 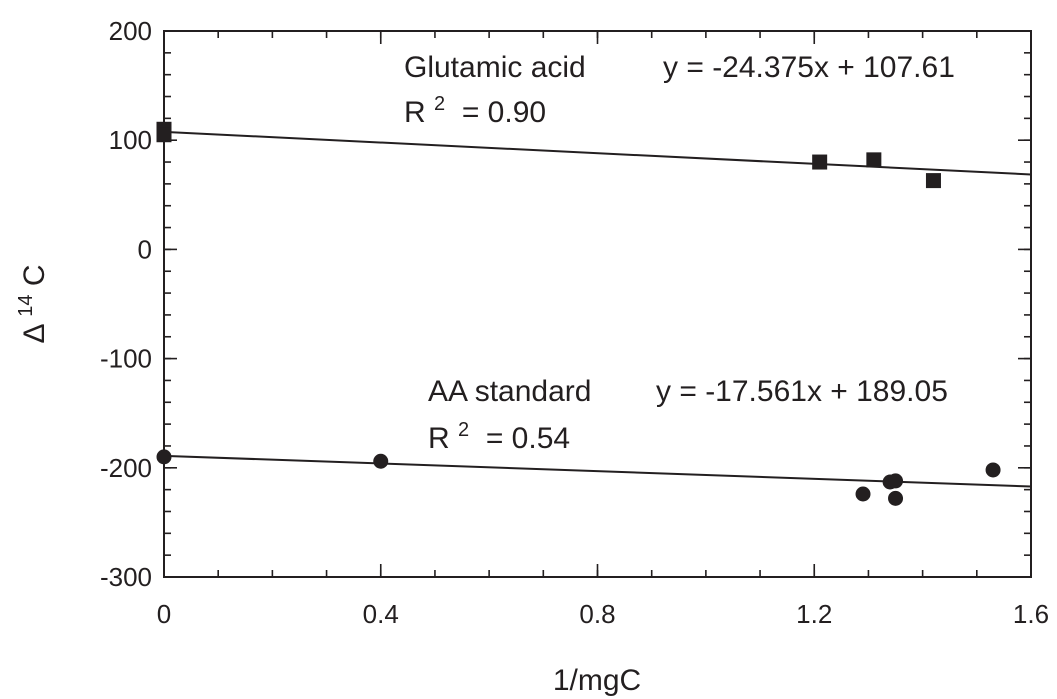 I want to click on aa-standard-r2-sup: 2, so click(x=463, y=430).